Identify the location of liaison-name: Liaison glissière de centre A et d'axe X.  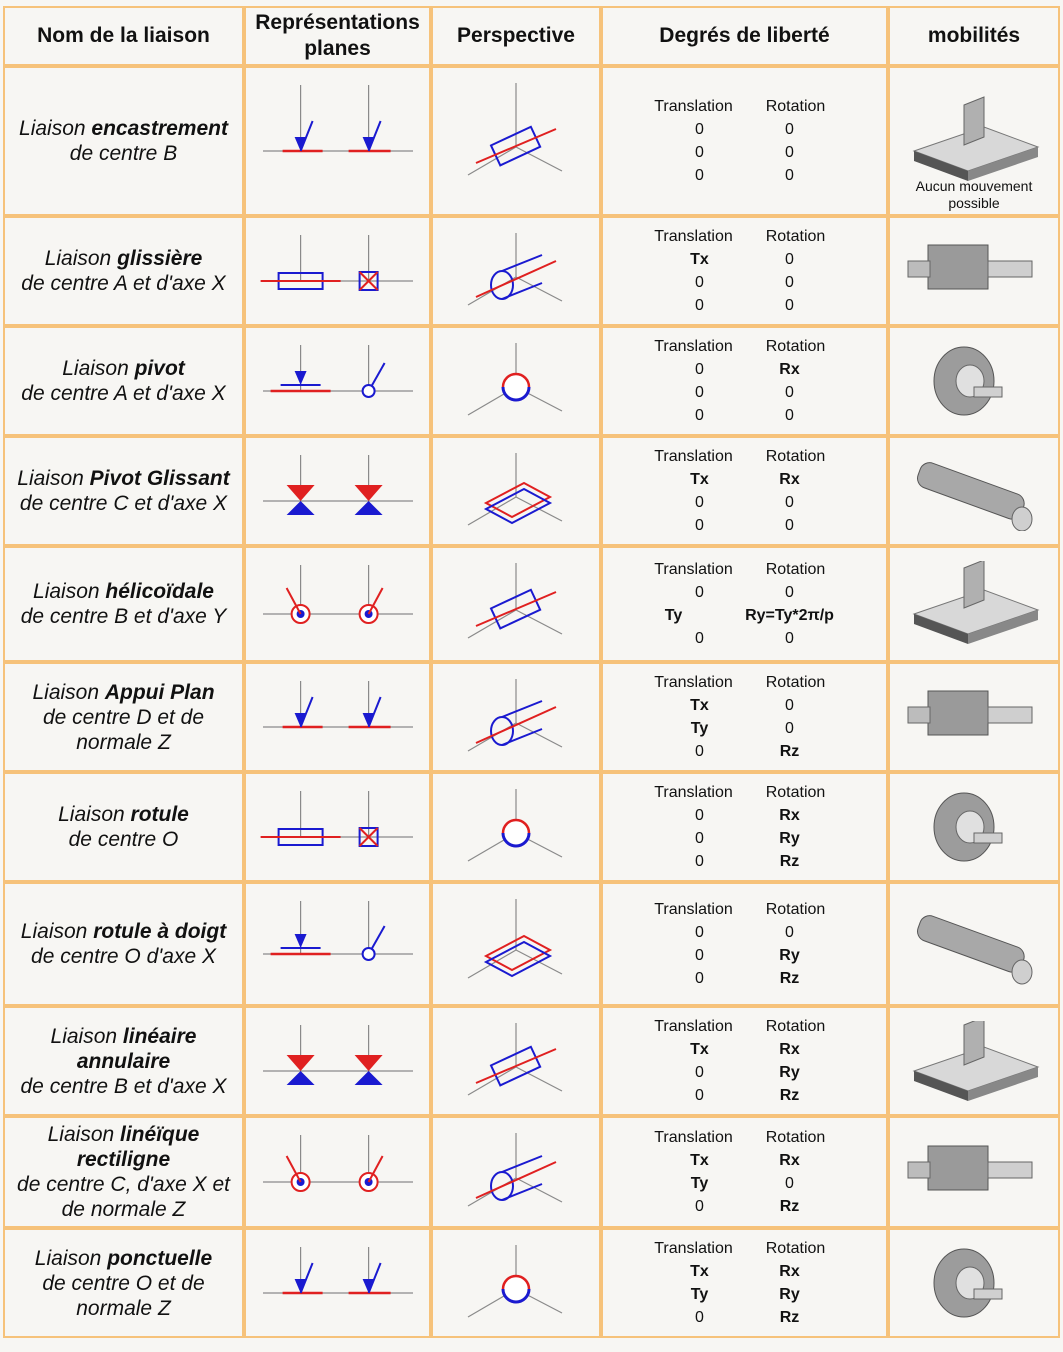
(123, 271).